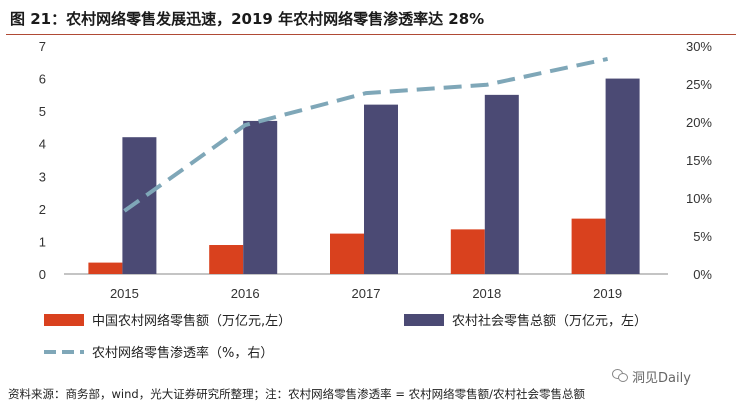 Image resolution: width=742 pixels, height=410 pixels. I want to click on legend-item-total-retail-swatch, so click(424, 320).